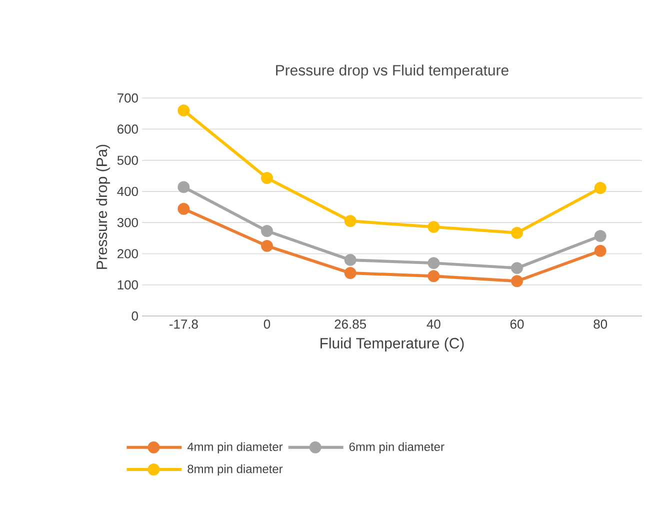  Describe the element at coordinates (135, 316) in the screenshot. I see `y-tick-label: 0` at that location.